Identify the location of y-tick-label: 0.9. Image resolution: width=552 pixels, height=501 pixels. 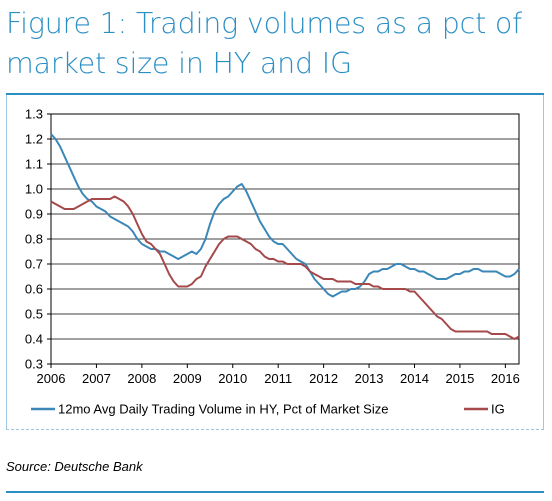
(34, 214).